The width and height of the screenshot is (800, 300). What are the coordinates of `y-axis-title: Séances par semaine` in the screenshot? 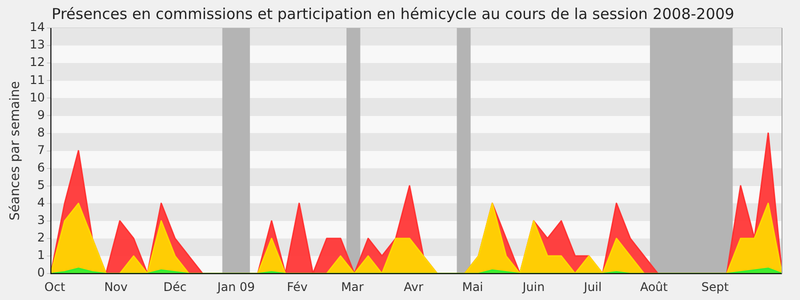 It's located at (16, 151).